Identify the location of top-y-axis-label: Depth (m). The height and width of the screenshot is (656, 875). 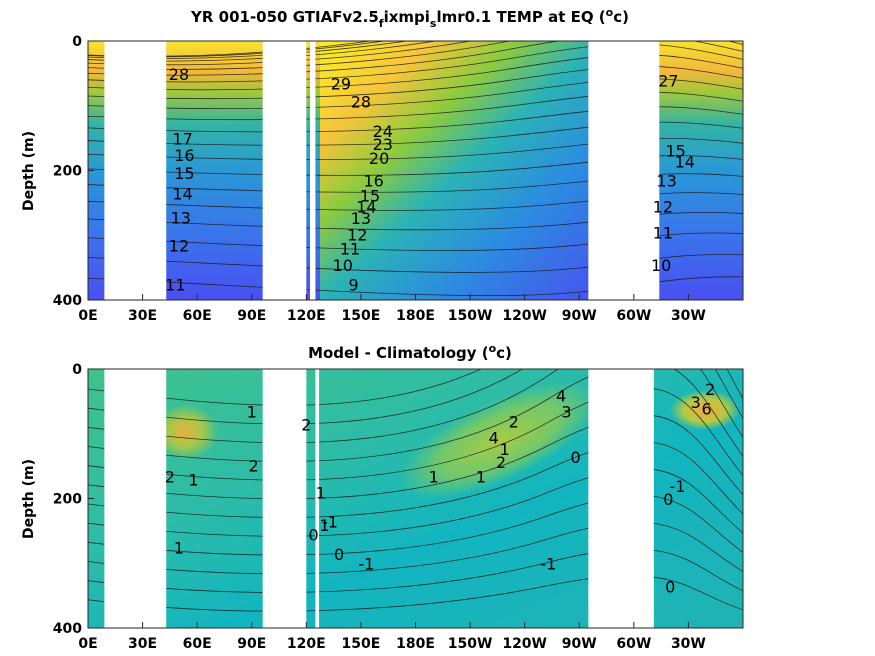
(29, 171).